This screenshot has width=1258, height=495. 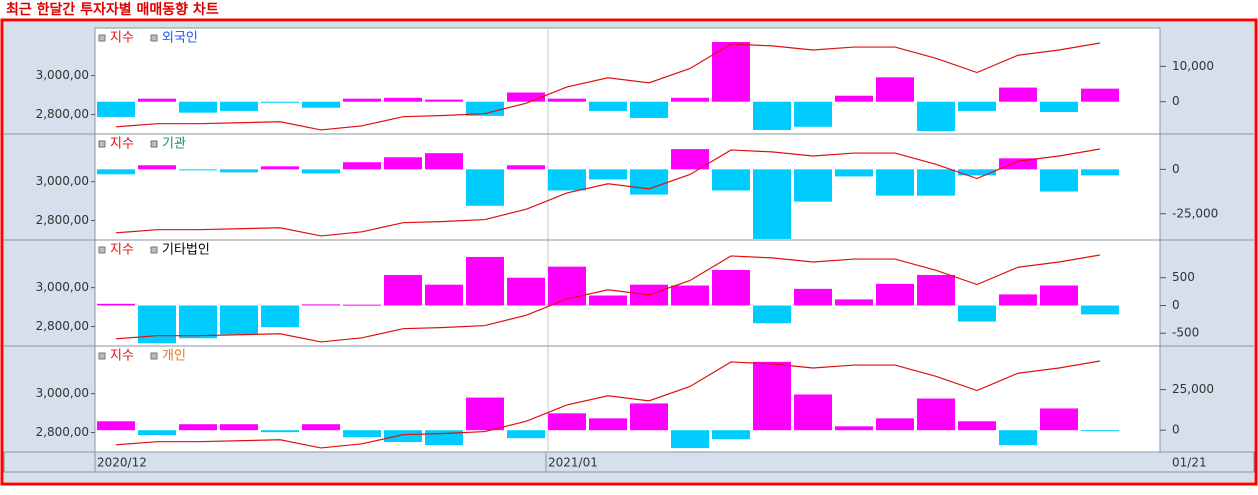 I want to click on x-tick-label: 2020/12, so click(x=122, y=463).